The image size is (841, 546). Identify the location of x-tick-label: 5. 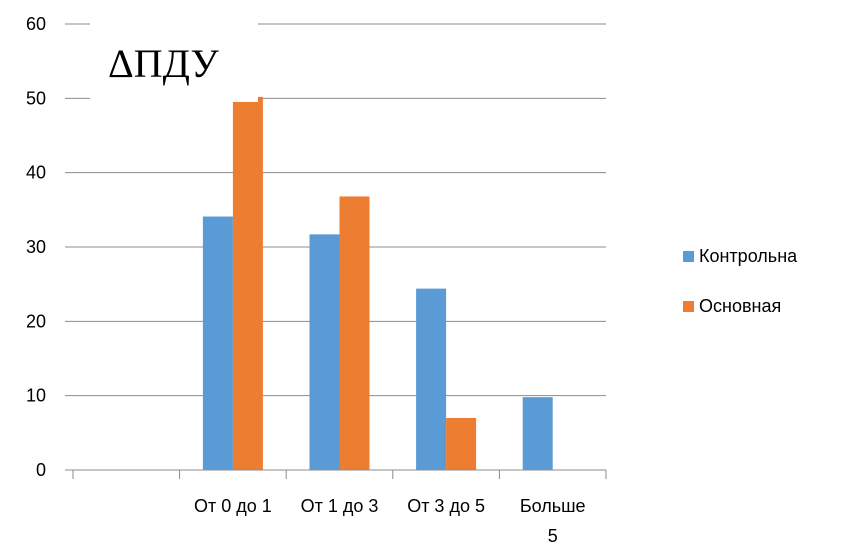
(553, 536).